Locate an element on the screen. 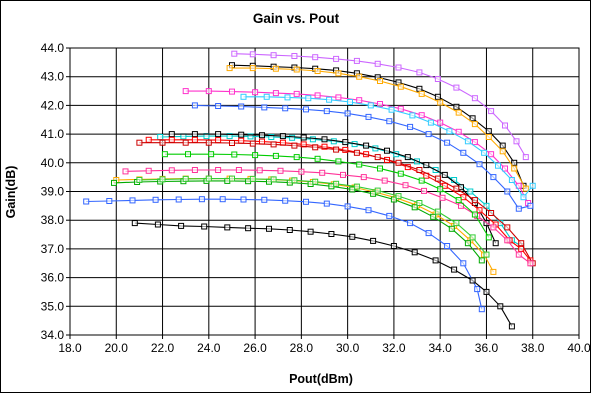  y-tick-label: 34.0 is located at coordinates (53, 335).